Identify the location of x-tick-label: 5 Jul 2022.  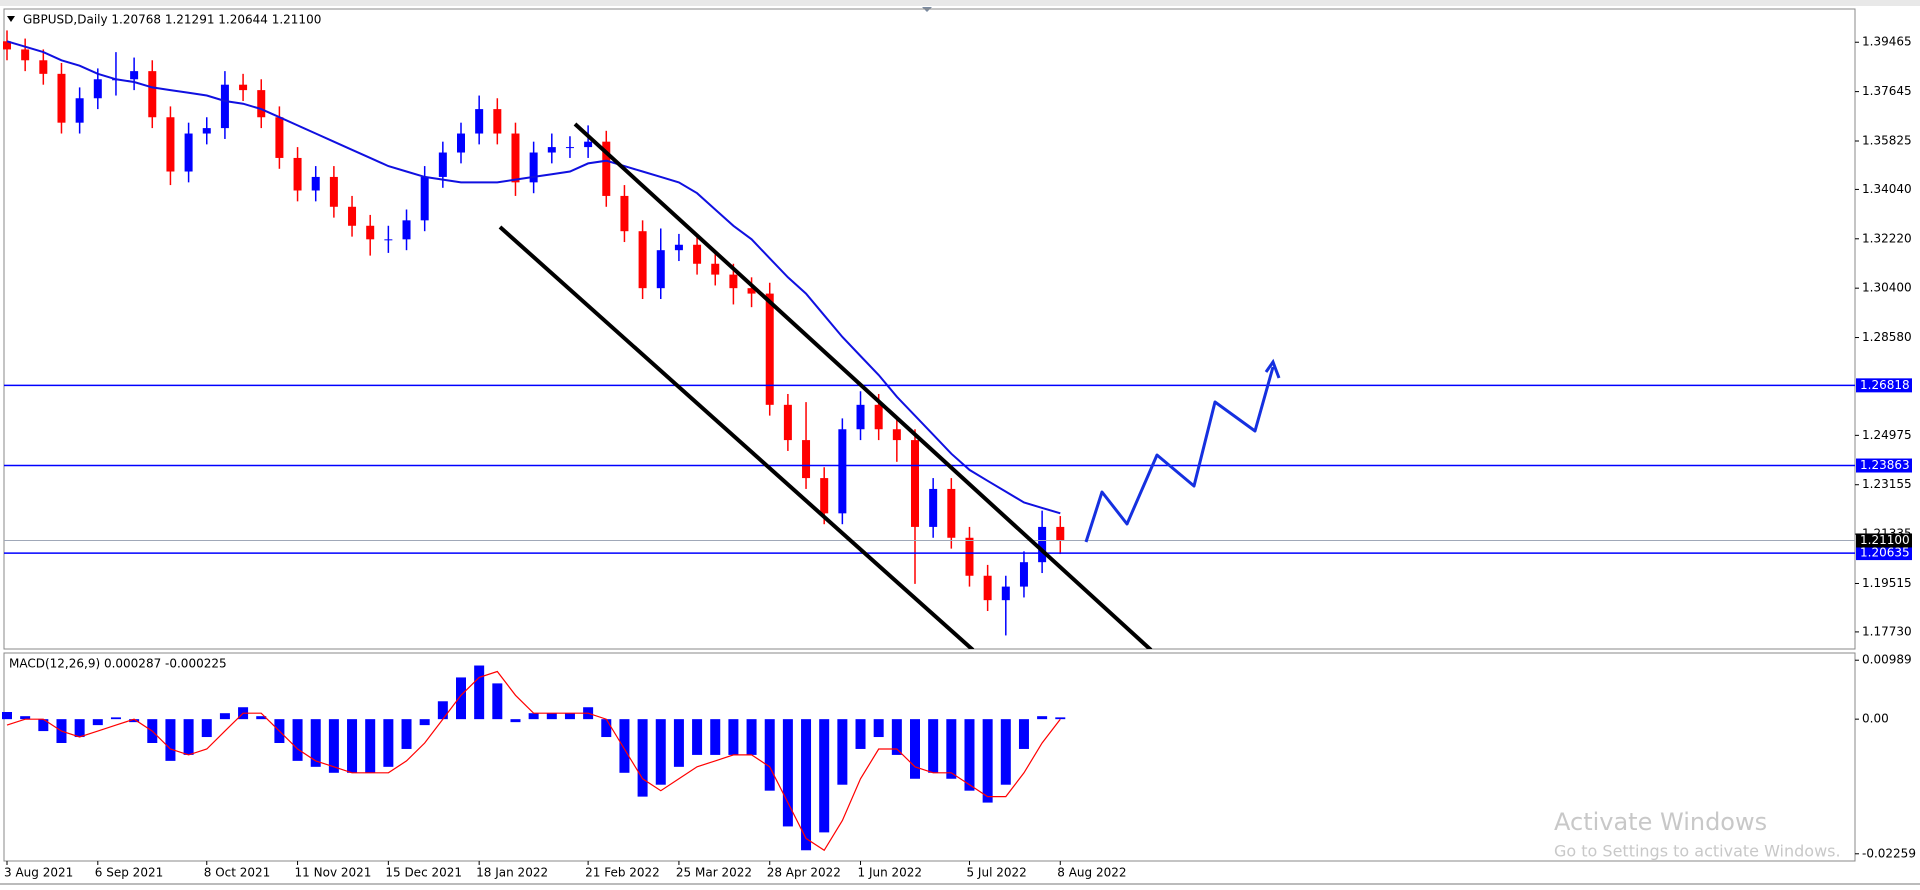
(996, 873).